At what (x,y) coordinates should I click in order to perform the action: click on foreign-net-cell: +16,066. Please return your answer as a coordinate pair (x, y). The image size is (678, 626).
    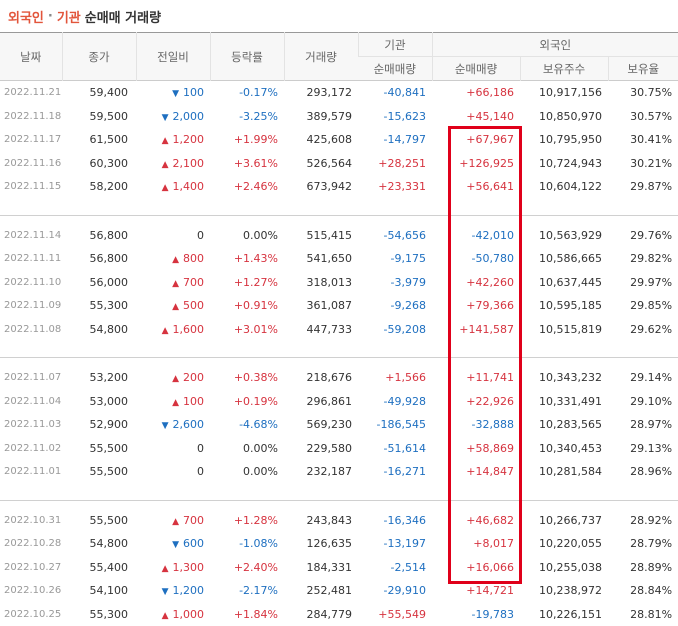
    Looking at the image, I should click on (476, 568).